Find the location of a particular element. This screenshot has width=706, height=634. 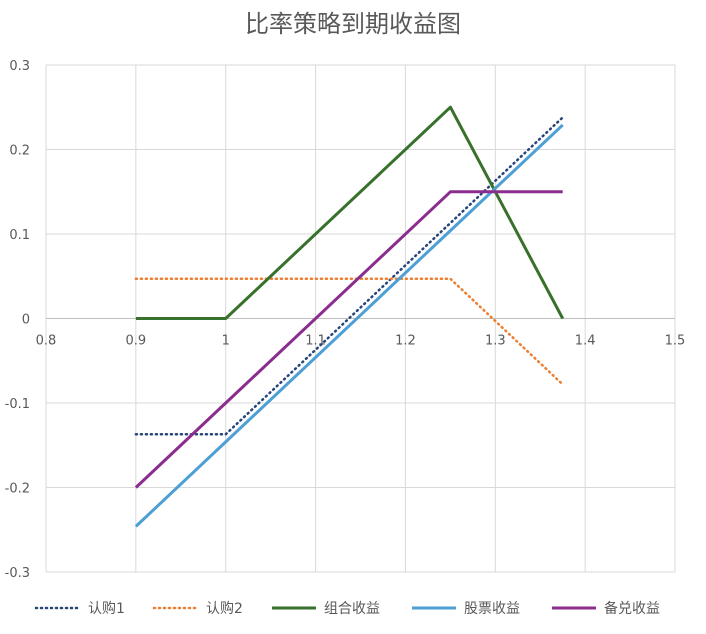

y-tick-label: 0.2 is located at coordinates (19, 151).